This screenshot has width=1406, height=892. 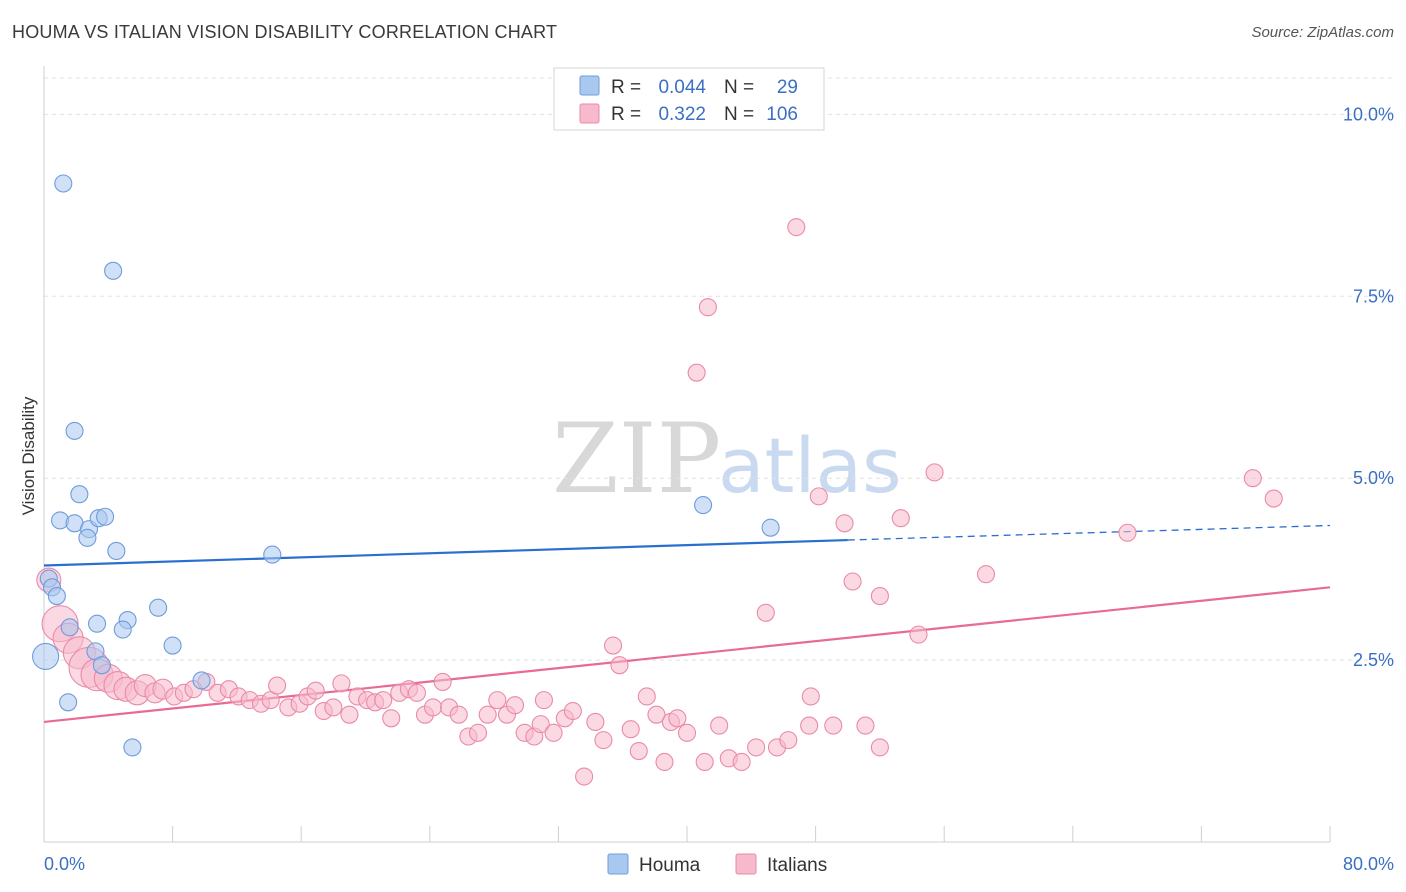 What do you see at coordinates (787, 87) in the screenshot?
I see `legend-n-value-houma: 29` at bounding box center [787, 87].